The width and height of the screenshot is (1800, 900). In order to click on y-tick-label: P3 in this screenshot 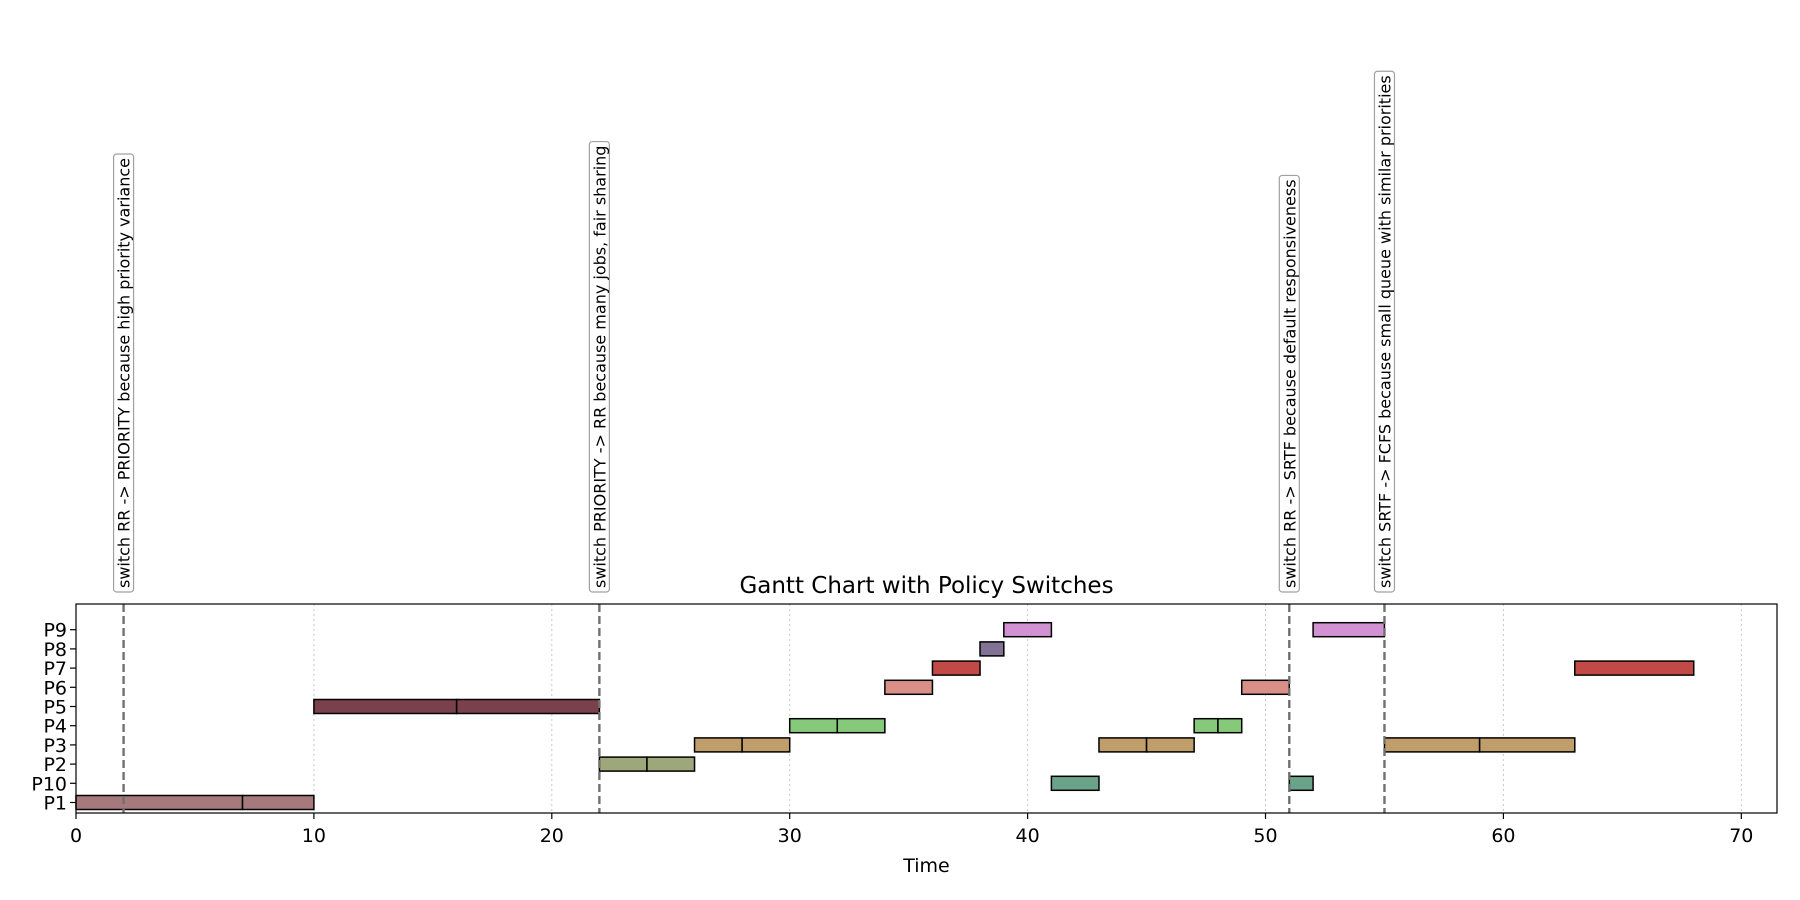, I will do `click(55, 746)`.